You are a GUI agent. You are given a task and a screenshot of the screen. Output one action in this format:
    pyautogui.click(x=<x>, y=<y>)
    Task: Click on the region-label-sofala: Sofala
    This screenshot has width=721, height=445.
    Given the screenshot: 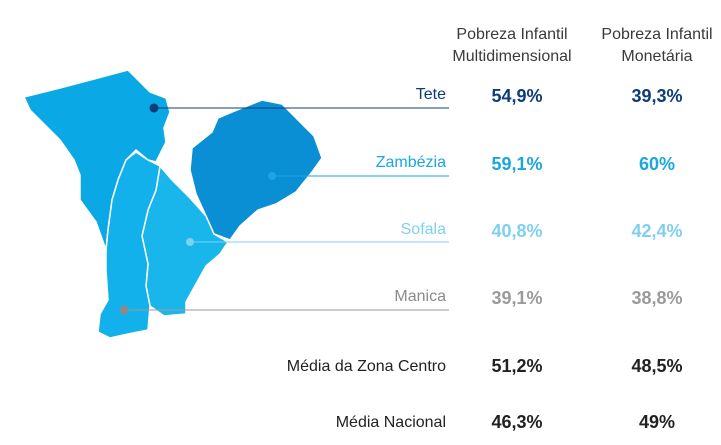 What is the action you would take?
    pyautogui.click(x=423, y=229)
    